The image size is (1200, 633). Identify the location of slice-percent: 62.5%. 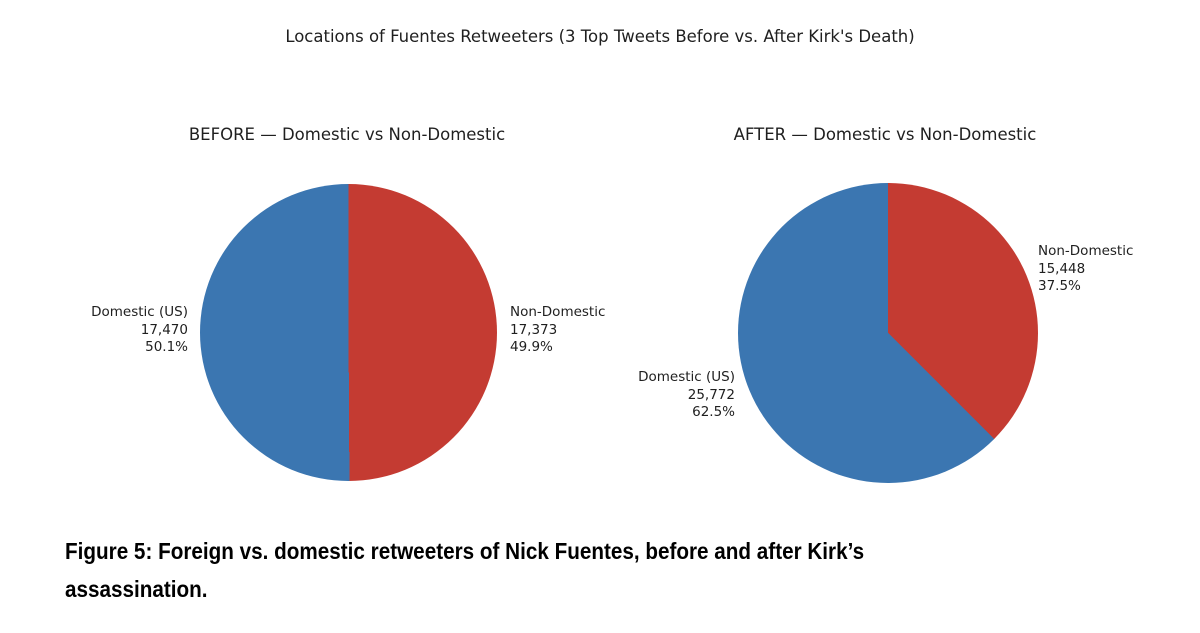
(713, 412).